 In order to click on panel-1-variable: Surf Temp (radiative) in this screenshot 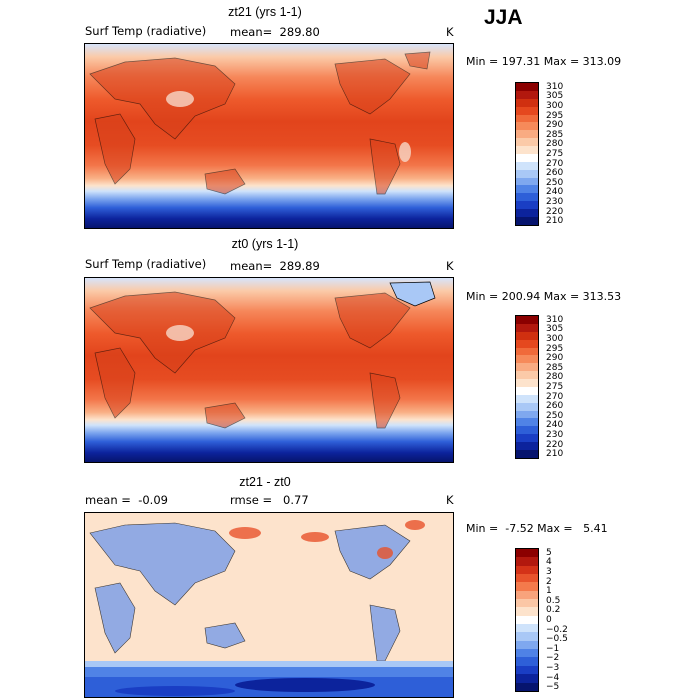, I will do `click(146, 31)`.